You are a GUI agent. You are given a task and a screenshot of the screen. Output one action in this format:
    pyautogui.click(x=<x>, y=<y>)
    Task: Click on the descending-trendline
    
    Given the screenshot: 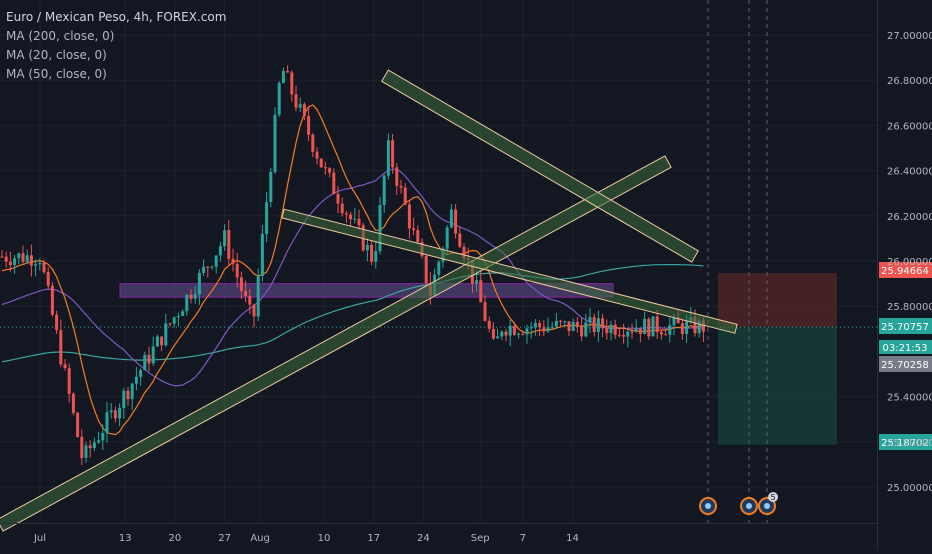 What is the action you would take?
    pyautogui.click(x=540, y=166)
    